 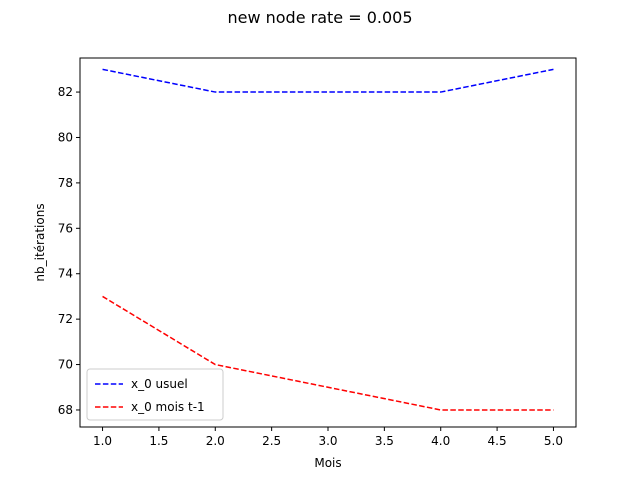 I want to click on y-axis: 68 70 72 74 76 78 80 82, so click(x=69, y=251).